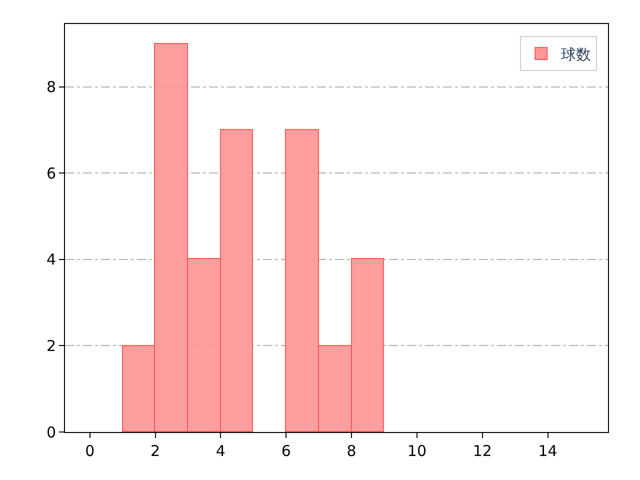  I want to click on x-tick-label: 4, so click(221, 451).